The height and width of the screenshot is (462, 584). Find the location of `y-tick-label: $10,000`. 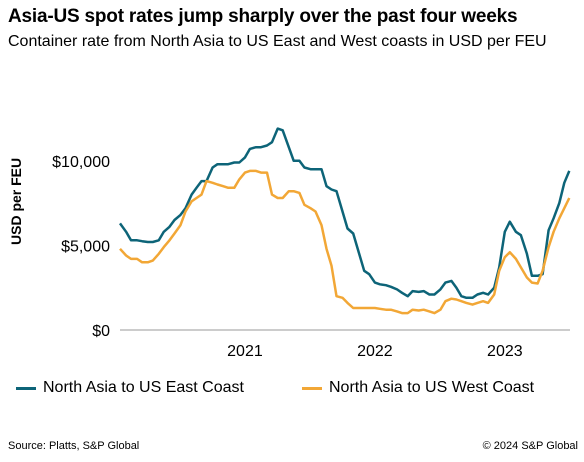

y-tick-label: $10,000 is located at coordinates (81, 162).